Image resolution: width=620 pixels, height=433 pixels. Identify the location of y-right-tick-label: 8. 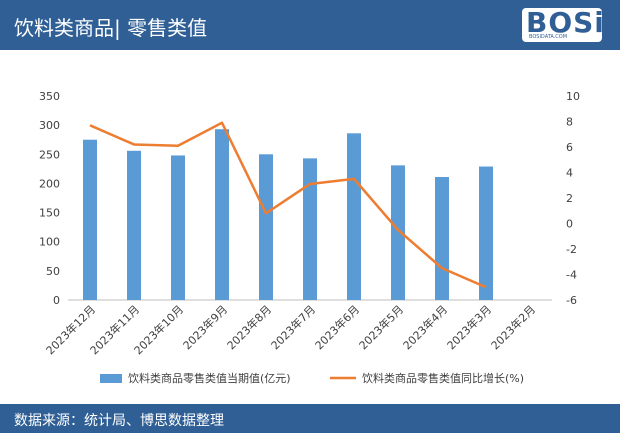
(569, 122).